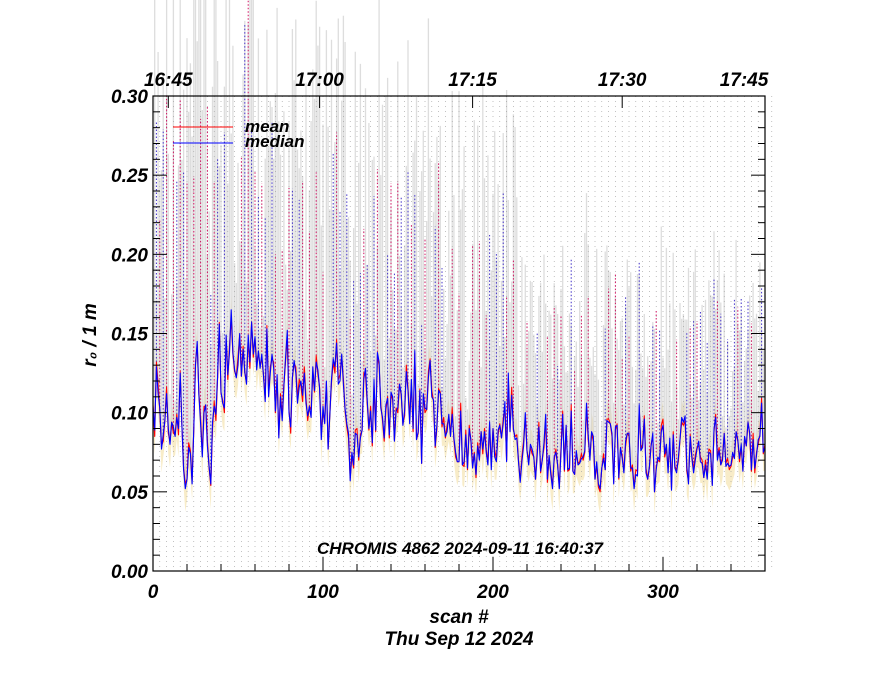  Describe the element at coordinates (90, 335) in the screenshot. I see `y-axis-label: r₀ / 1 m` at that location.